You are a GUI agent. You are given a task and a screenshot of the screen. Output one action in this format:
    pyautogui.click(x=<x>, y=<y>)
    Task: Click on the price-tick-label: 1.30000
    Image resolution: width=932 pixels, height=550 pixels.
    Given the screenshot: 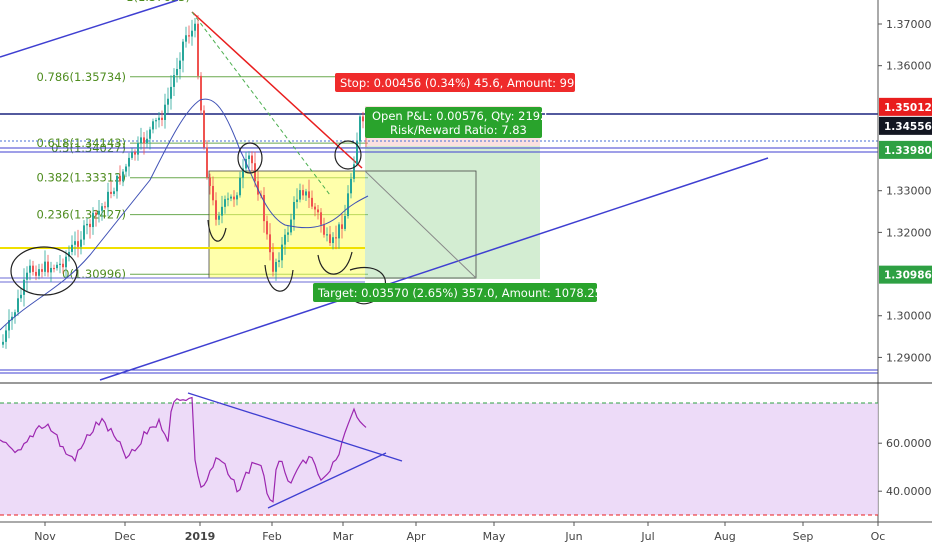 What is the action you would take?
    pyautogui.click(x=909, y=316)
    